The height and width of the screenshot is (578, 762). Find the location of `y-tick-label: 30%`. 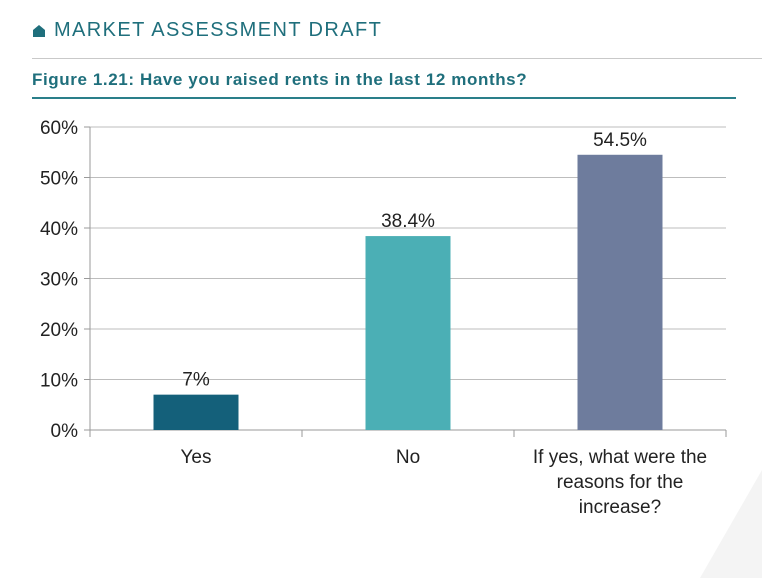

y-tick-label: 30% is located at coordinates (59, 280).